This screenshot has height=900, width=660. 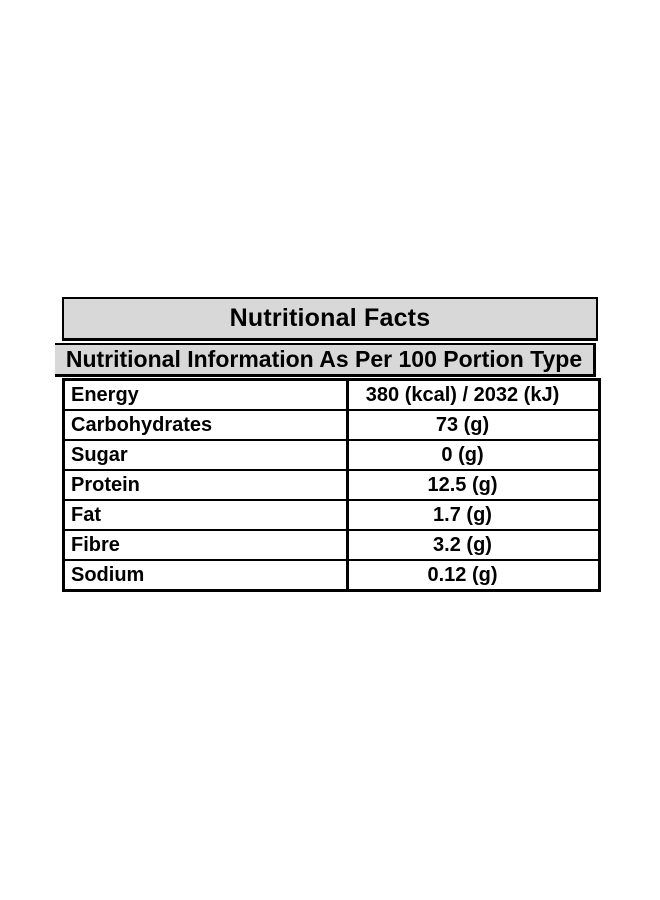 I want to click on table-row: Sugar 0 (g), so click(x=331, y=455).